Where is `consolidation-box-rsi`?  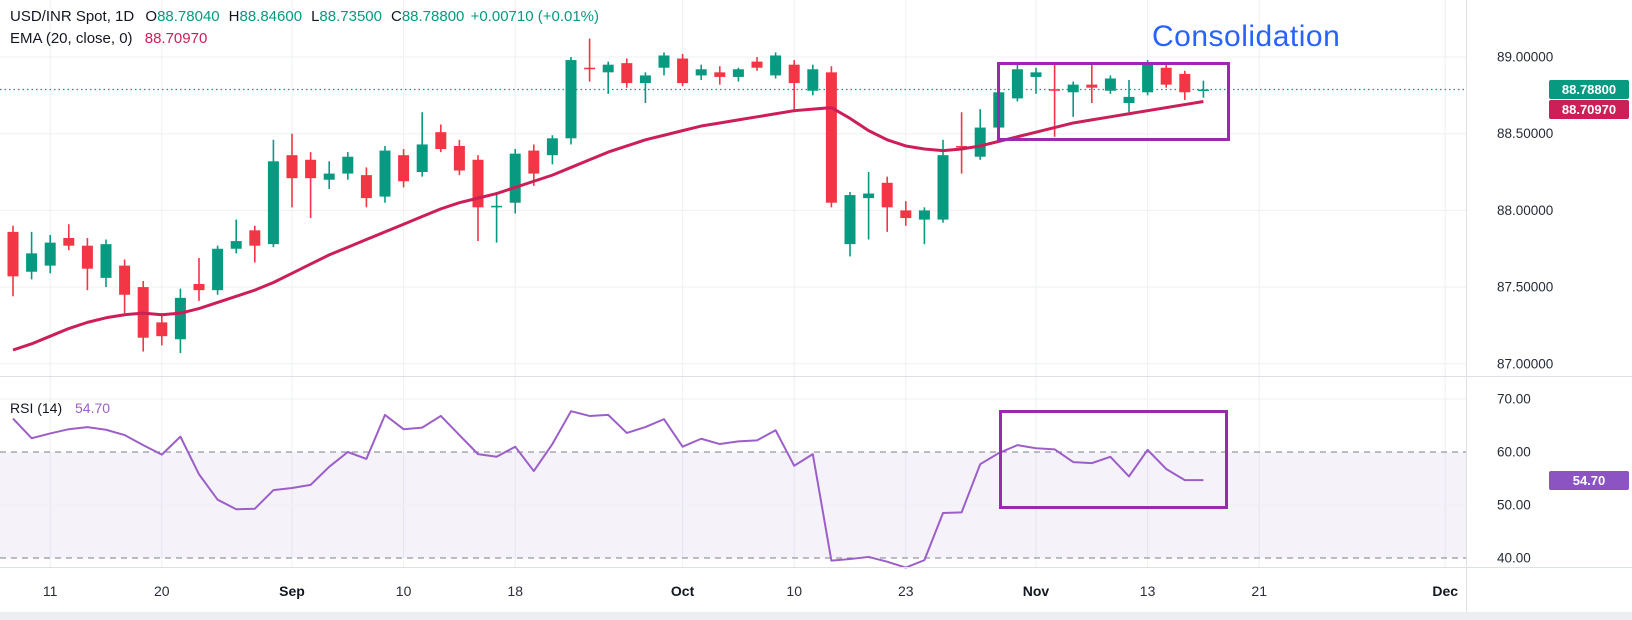
consolidation-box-rsi is located at coordinates (1113, 459).